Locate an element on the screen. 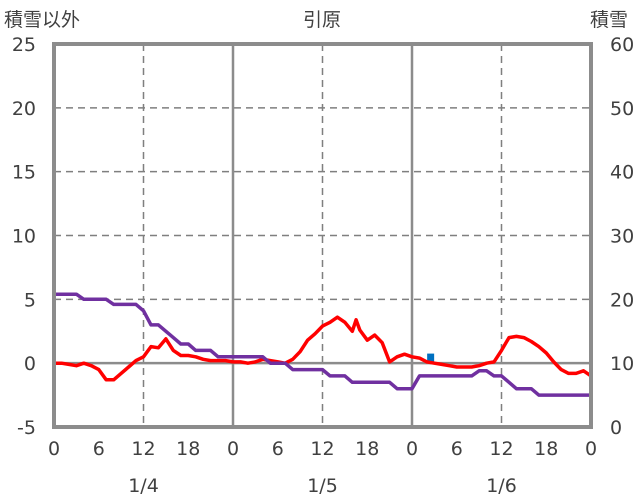  left-tick-label: 25 is located at coordinates (24, 45).